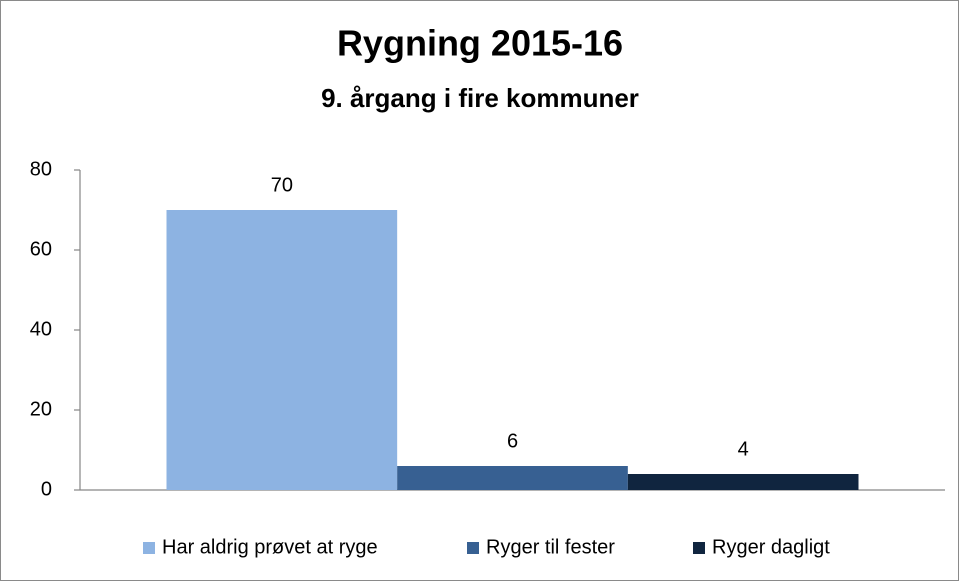 The image size is (960, 582). Describe the element at coordinates (41, 329) in the screenshot. I see `y-tick-label: 40` at that location.